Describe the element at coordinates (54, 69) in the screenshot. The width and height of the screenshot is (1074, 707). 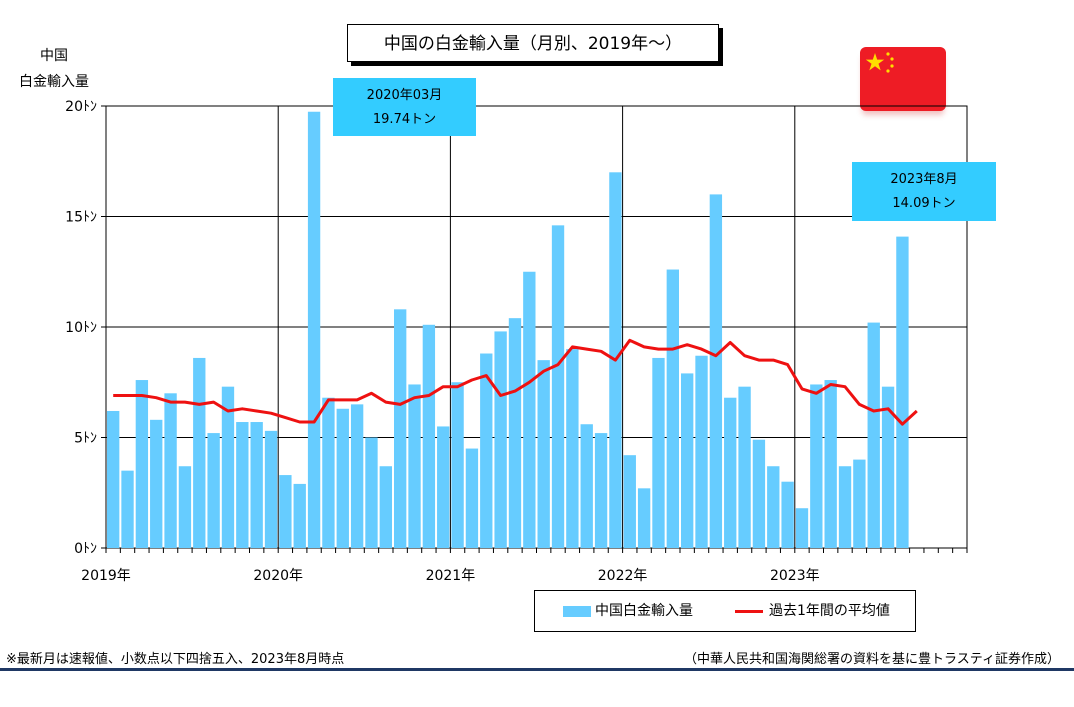
I see `y-axis-title: 中国 白金輸入量` at that location.